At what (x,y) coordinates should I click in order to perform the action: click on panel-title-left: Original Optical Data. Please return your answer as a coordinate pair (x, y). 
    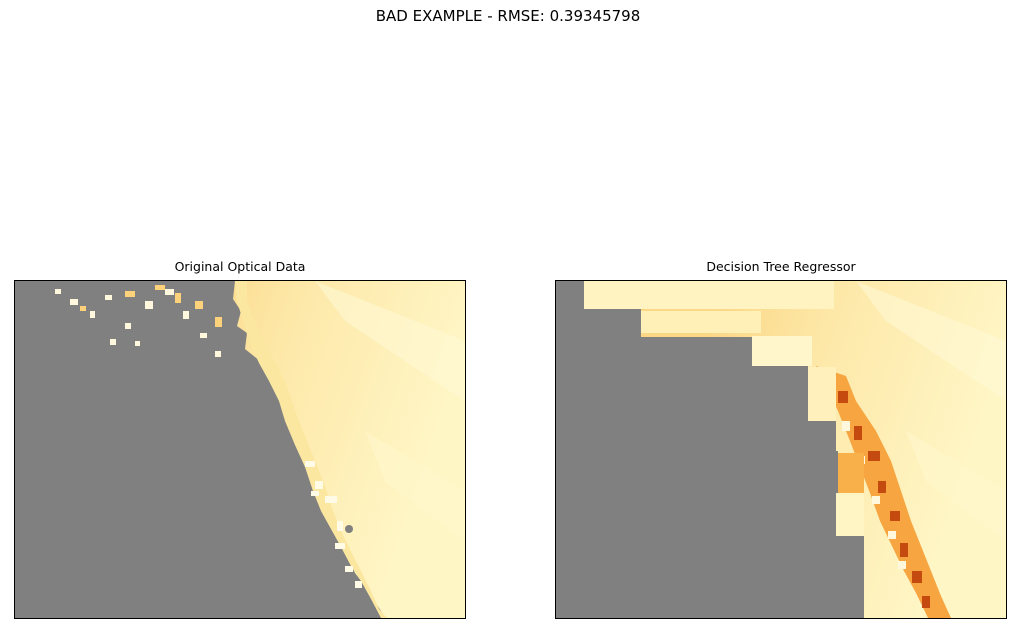
    Looking at the image, I should click on (240, 266).